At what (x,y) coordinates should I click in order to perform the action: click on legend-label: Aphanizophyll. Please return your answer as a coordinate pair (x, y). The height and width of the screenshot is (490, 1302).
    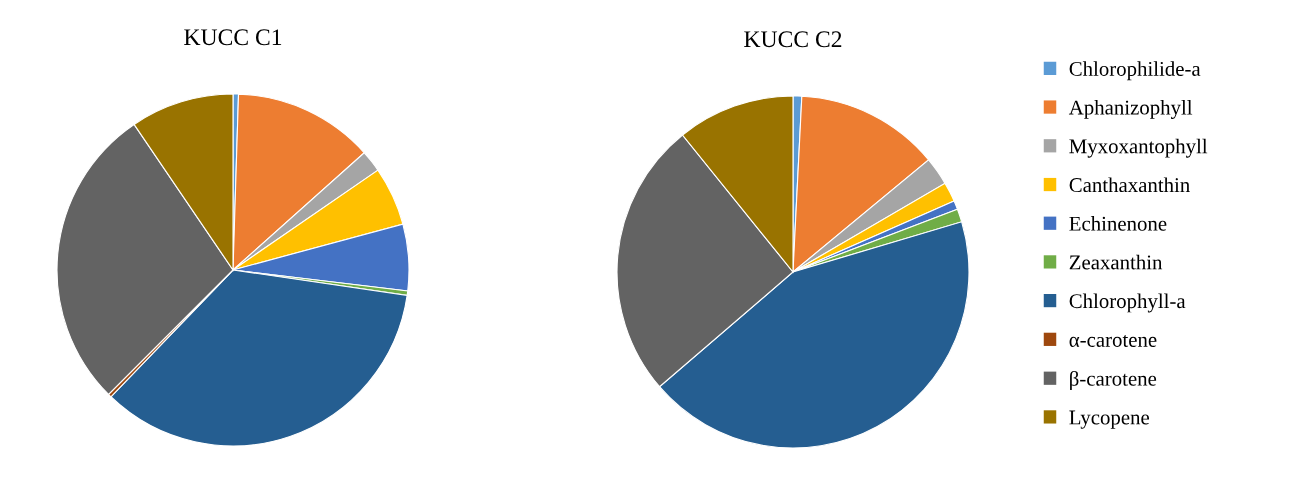
    Looking at the image, I should click on (1130, 109).